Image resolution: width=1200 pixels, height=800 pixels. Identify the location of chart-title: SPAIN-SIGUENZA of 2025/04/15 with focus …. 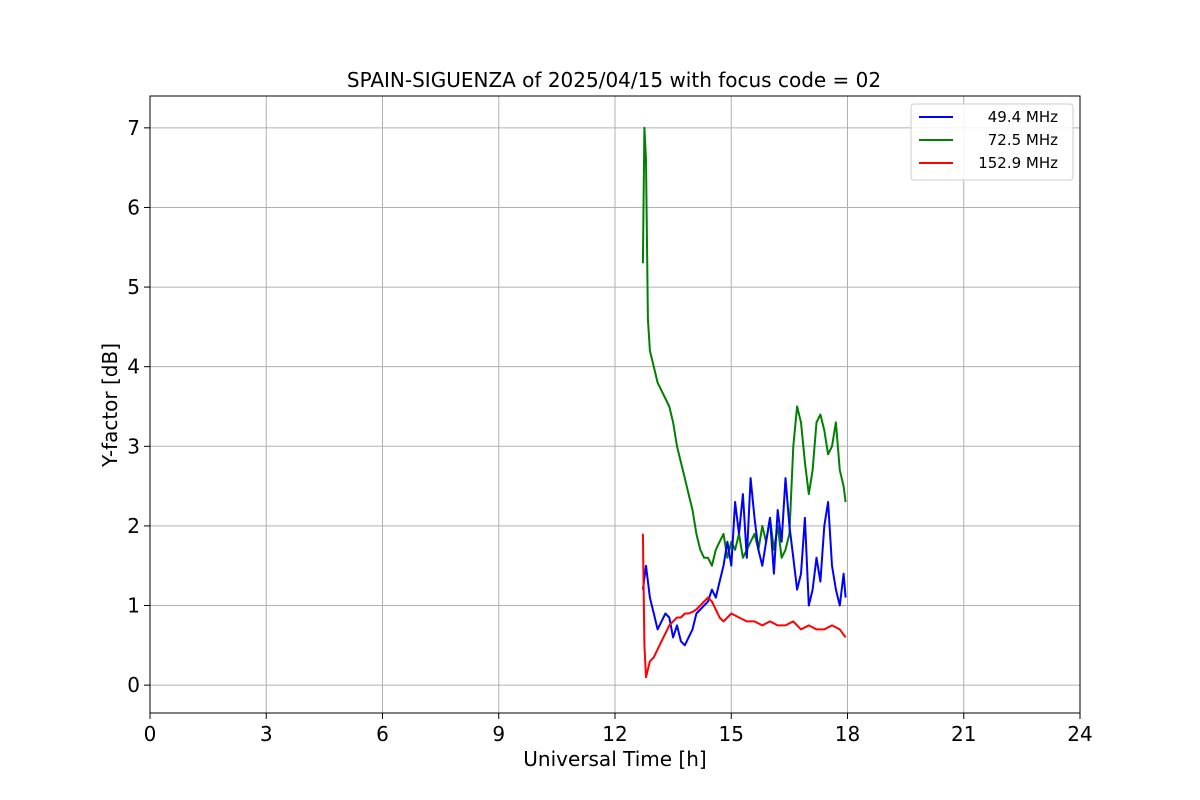
(614, 80).